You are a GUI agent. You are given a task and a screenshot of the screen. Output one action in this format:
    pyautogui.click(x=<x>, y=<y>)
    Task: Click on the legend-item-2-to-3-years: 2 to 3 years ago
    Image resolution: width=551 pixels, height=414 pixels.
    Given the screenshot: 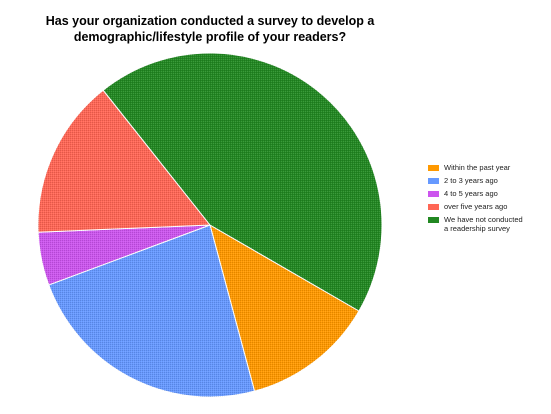 What is the action you would take?
    pyautogui.click(x=488, y=180)
    